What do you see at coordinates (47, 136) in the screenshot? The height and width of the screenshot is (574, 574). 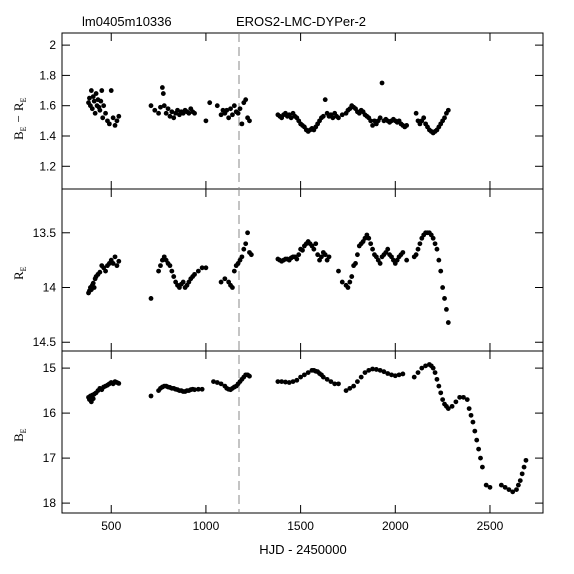 I see `panel-0-ytick-label-1: 1.4` at bounding box center [47, 136].